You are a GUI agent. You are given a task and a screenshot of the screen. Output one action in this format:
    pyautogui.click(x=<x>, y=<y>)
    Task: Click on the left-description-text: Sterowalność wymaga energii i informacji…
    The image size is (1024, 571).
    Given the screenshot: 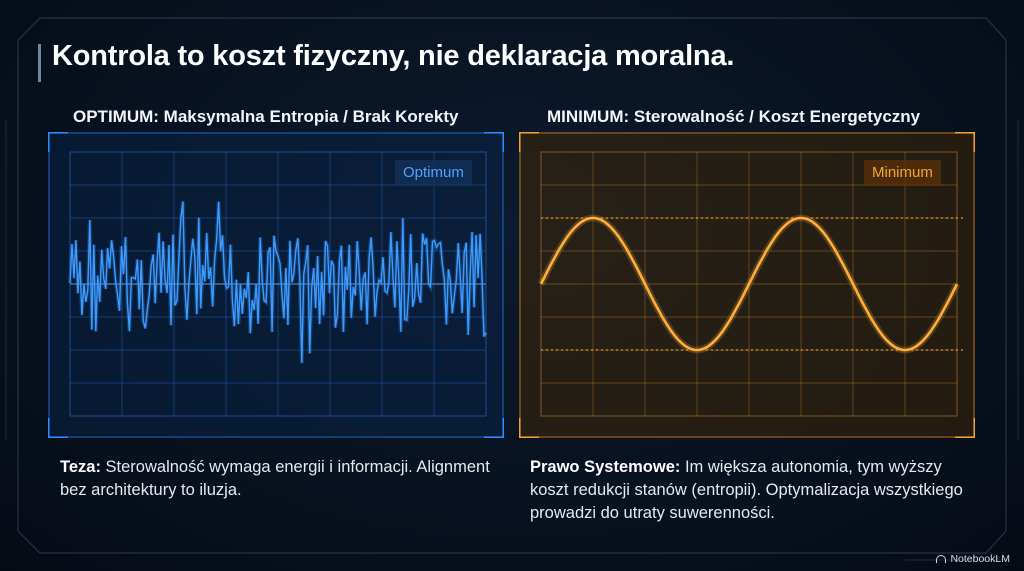 What is the action you would take?
    pyautogui.click(x=275, y=478)
    